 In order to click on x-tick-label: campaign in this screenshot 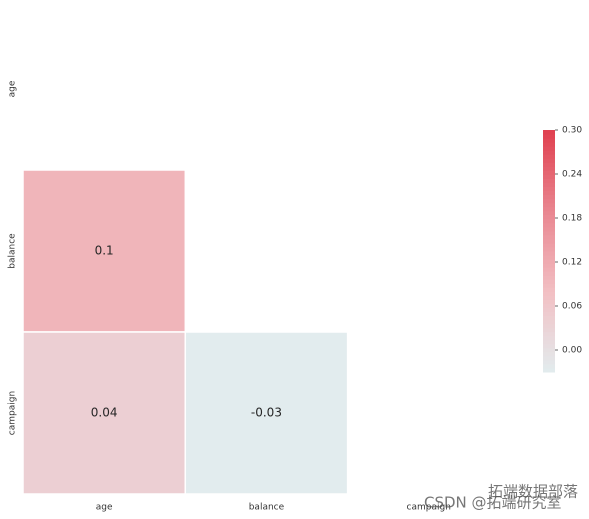, I will do `click(429, 508)`.